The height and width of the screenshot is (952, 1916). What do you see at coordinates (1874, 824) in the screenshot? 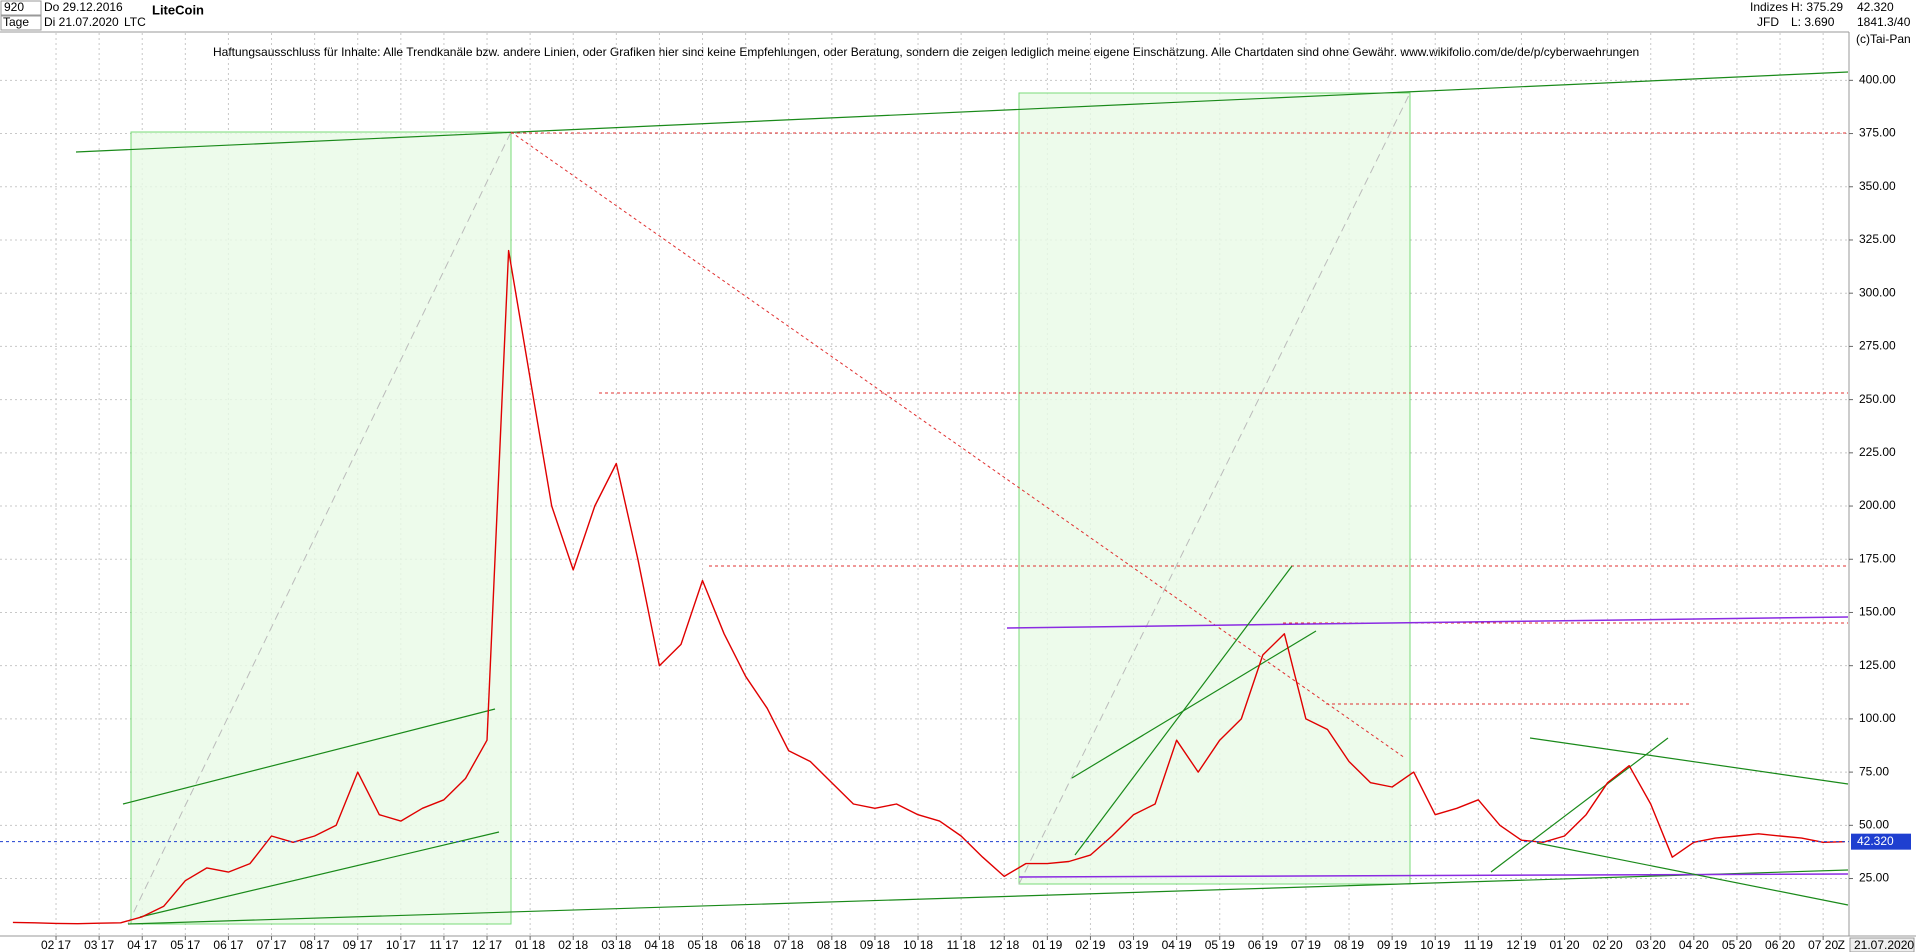
I see `y-tick-label: 50.00` at bounding box center [1874, 824].